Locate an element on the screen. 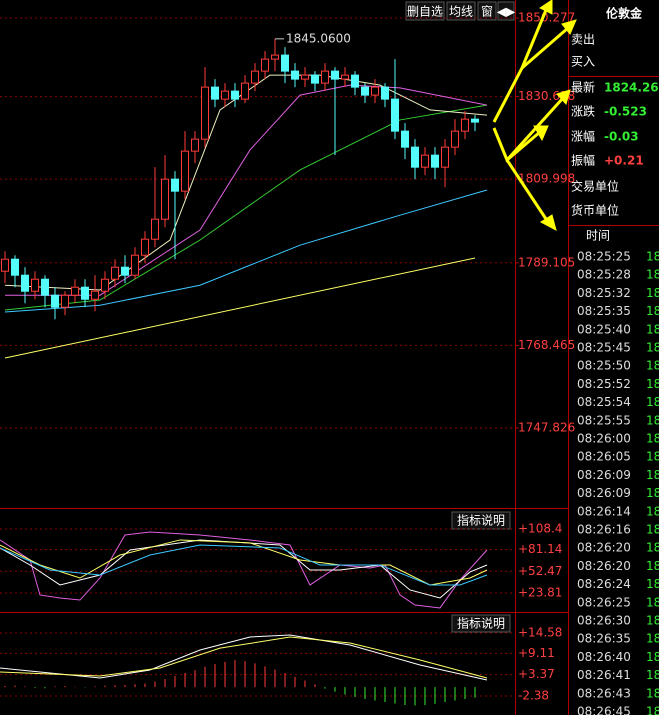  annotation: 1845.0600 is located at coordinates (318, 38).